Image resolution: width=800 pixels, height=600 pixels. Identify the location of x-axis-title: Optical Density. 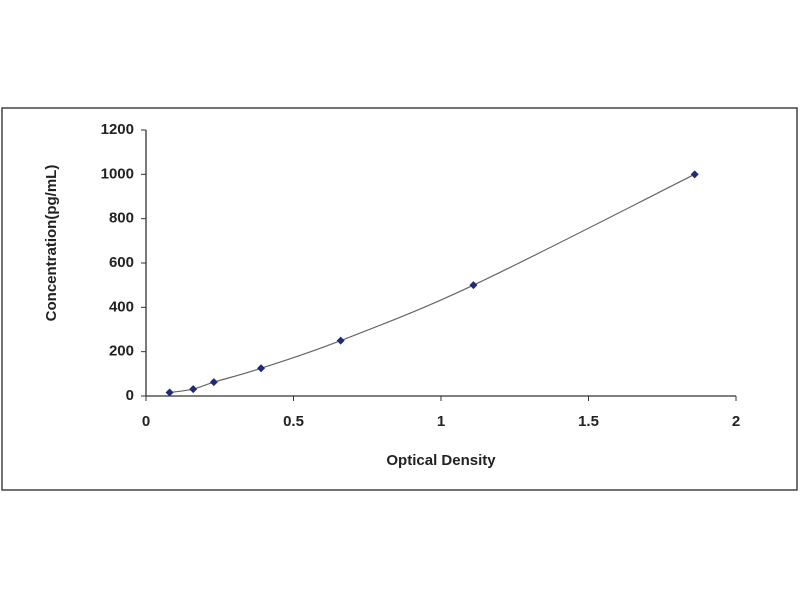
(441, 460).